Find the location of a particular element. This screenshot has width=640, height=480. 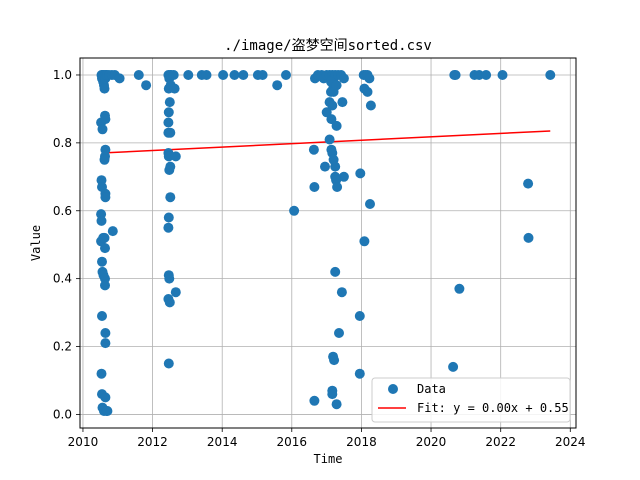

legend: Data Fit: y = 0.00x + 0.55 is located at coordinates (471, 400).